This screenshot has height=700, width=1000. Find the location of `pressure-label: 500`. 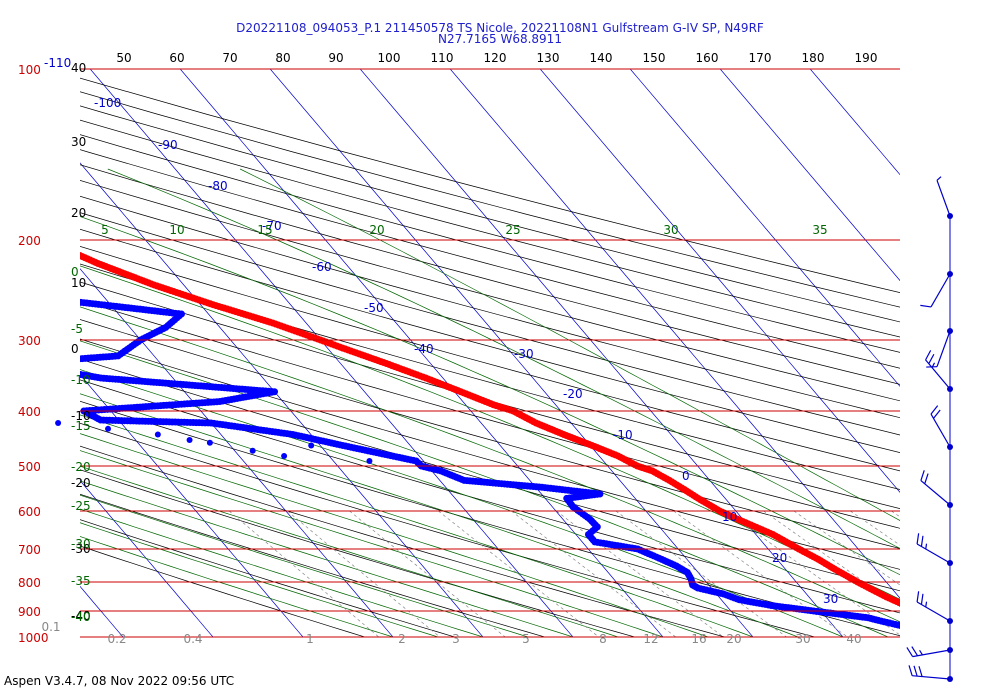

pressure-label: 500 is located at coordinates (29, 467).